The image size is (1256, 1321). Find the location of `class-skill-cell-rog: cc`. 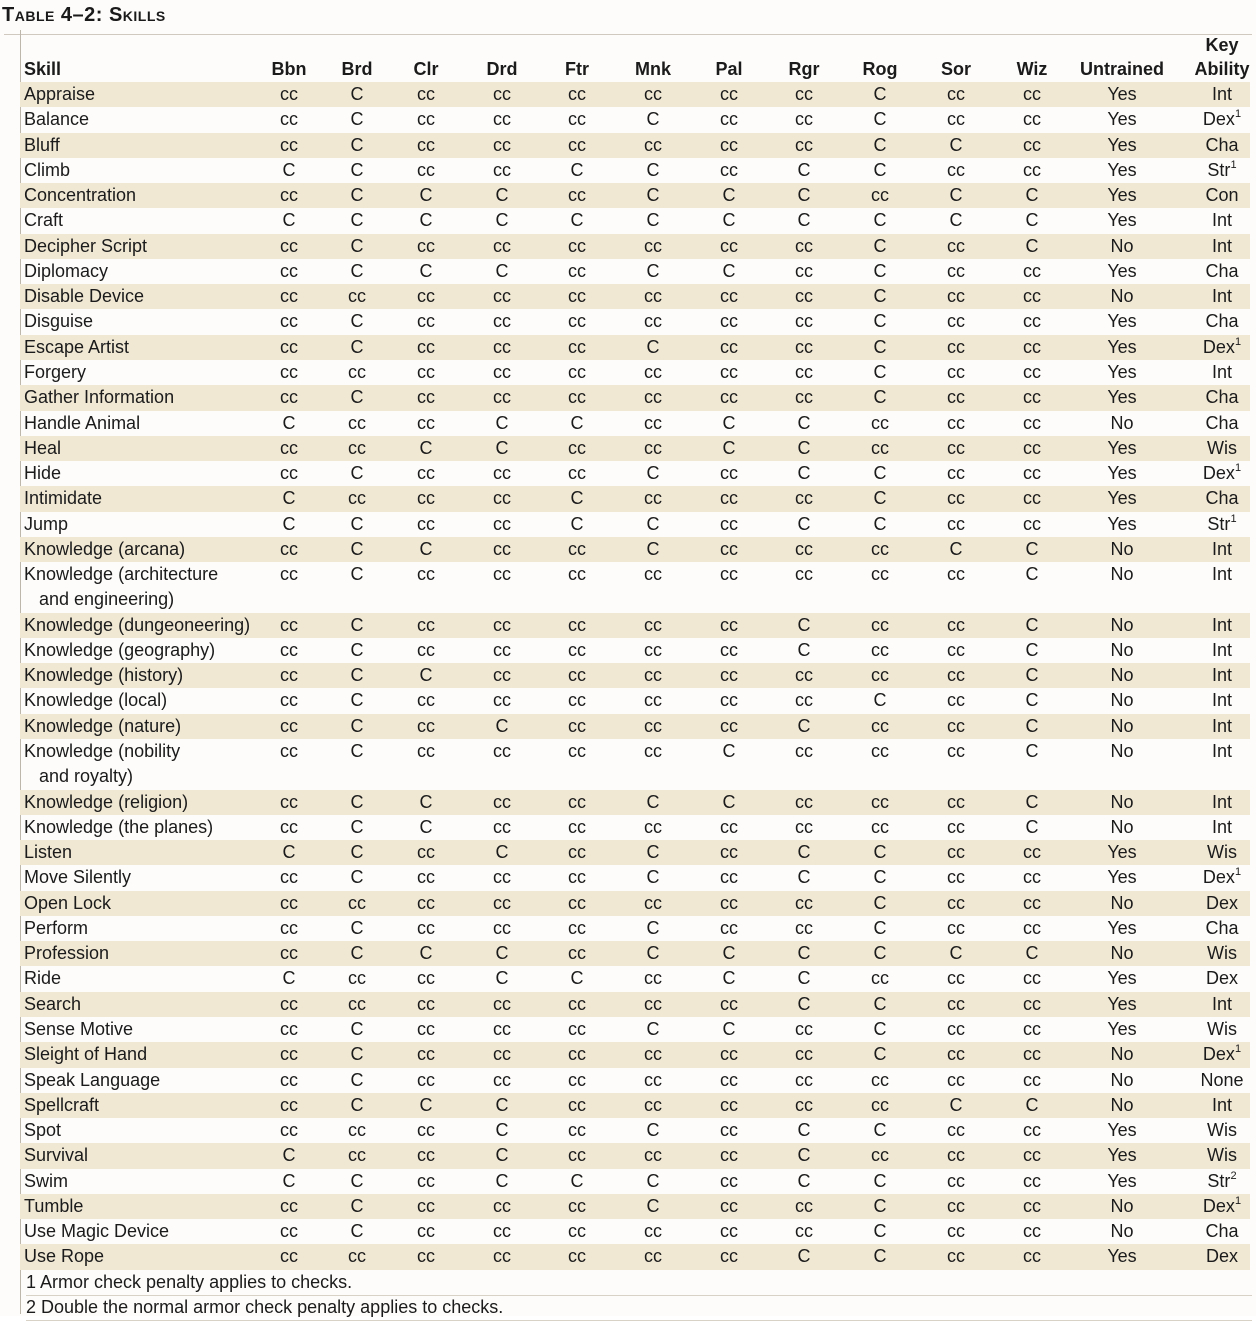

class-skill-cell-rog: cc is located at coordinates (880, 978).